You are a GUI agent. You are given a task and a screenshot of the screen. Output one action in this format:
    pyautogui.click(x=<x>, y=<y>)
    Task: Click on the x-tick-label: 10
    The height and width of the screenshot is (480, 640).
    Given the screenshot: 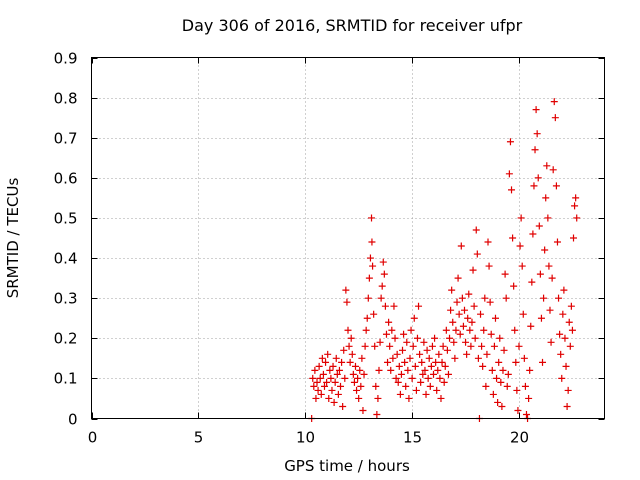 What is the action you would take?
    pyautogui.click(x=305, y=438)
    